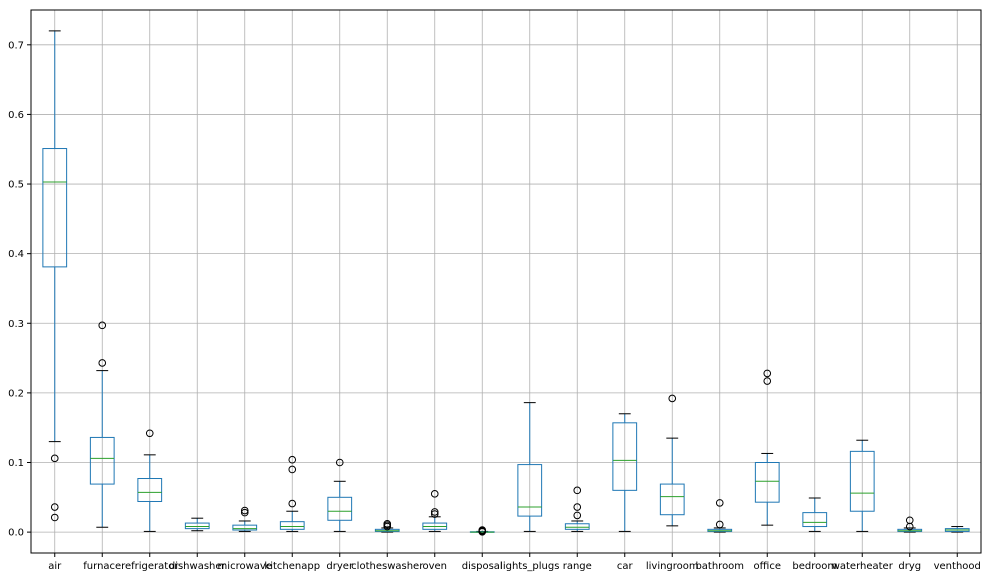 The height and width of the screenshot is (583, 989). Describe the element at coordinates (16, 463) in the screenshot. I see `y-tick-label: 0.1` at that location.